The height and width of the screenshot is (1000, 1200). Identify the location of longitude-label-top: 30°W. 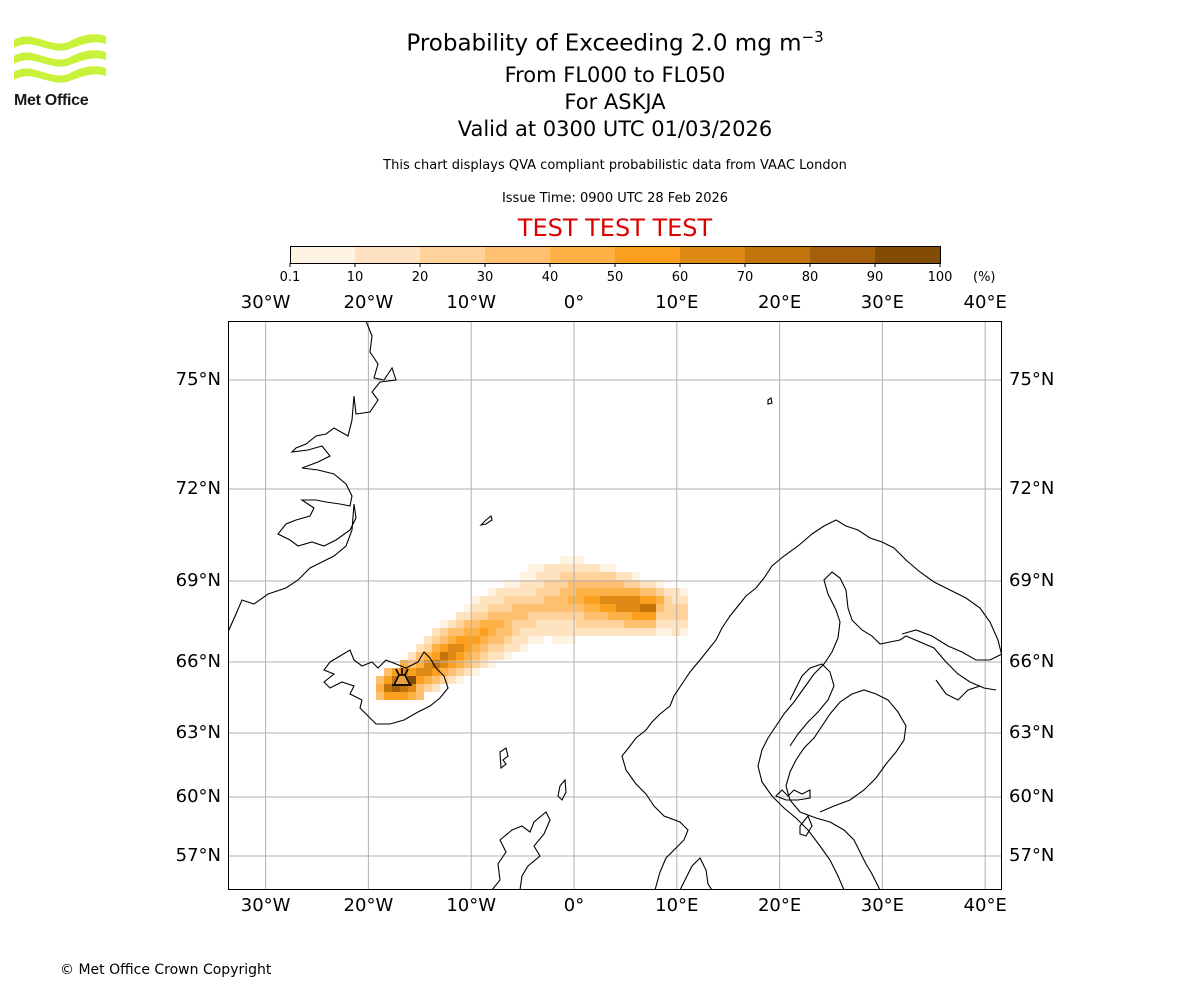
(265, 302).